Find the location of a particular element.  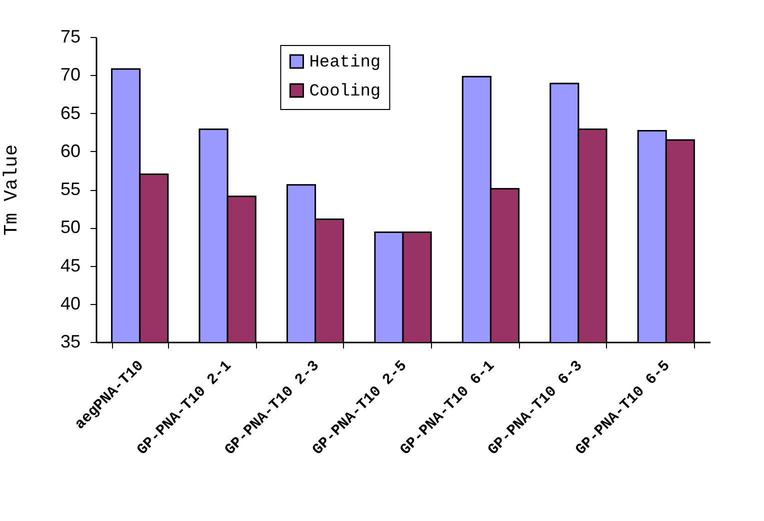

y-tick-label: 60 is located at coordinates (70, 150).